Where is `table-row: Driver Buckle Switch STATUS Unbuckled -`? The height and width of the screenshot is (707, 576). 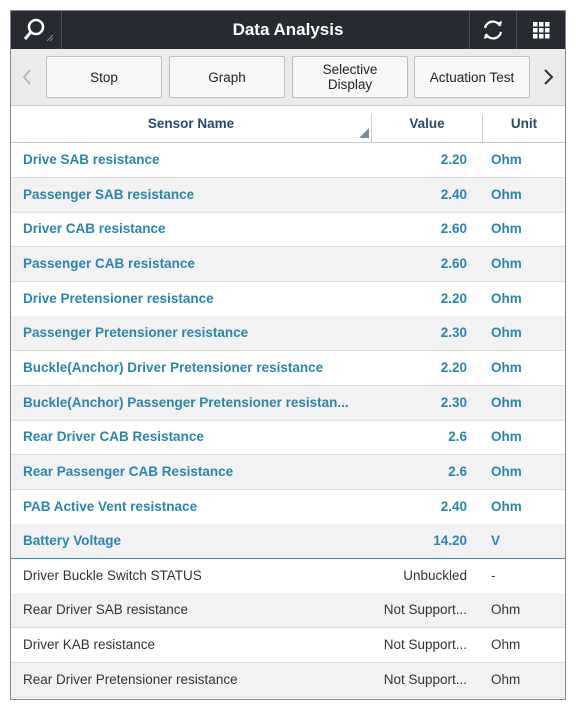
table-row: Driver Buckle Switch STATUS Unbuckled - is located at coordinates (288, 576).